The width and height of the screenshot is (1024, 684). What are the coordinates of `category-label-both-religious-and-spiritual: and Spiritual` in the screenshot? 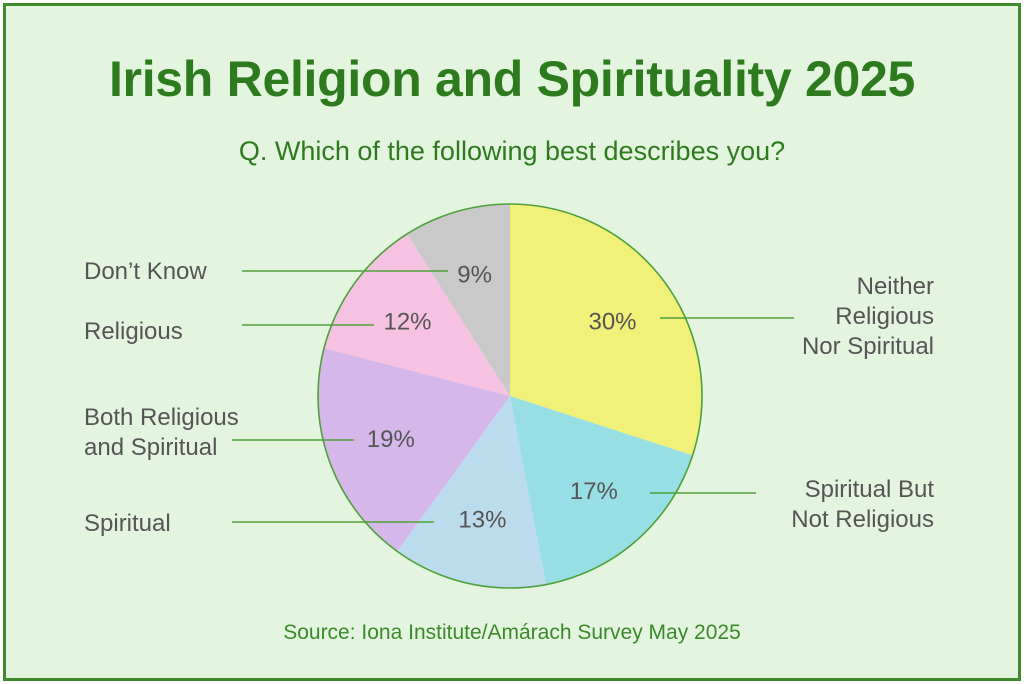 It's located at (150, 447).